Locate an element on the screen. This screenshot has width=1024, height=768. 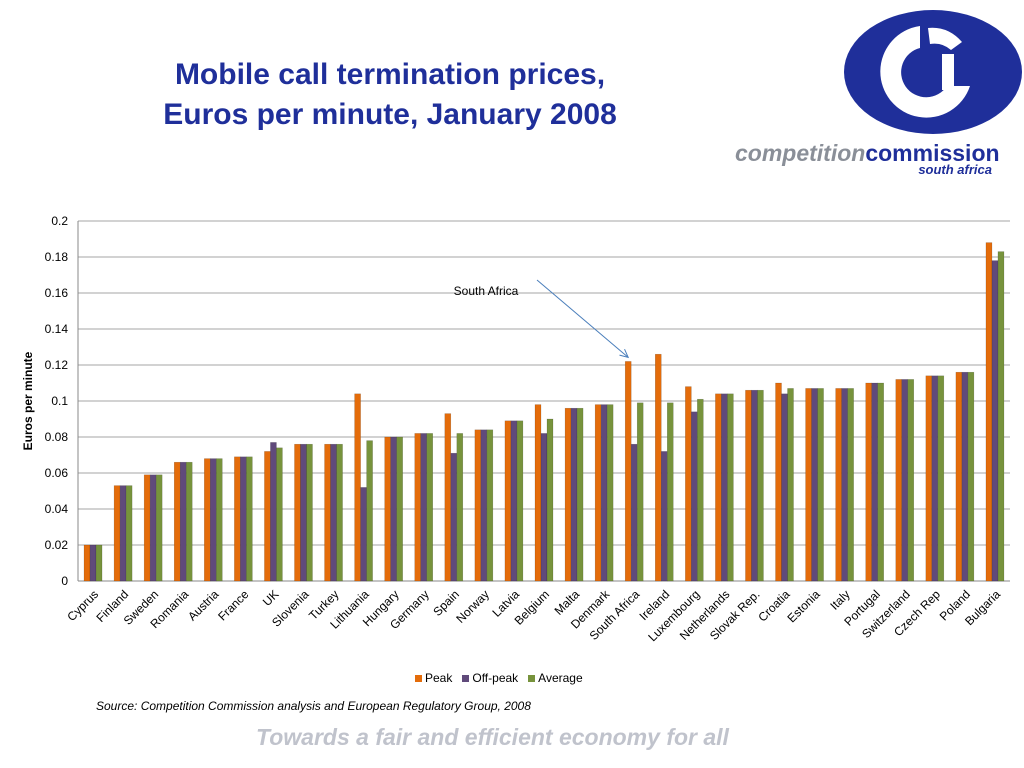
bar-peak-czech-rep is located at coordinates (929, 478).